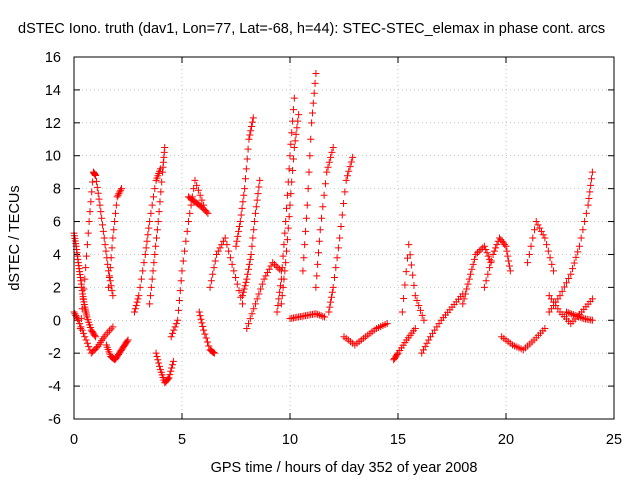  I want to click on series-arc26, so click(477, 275).